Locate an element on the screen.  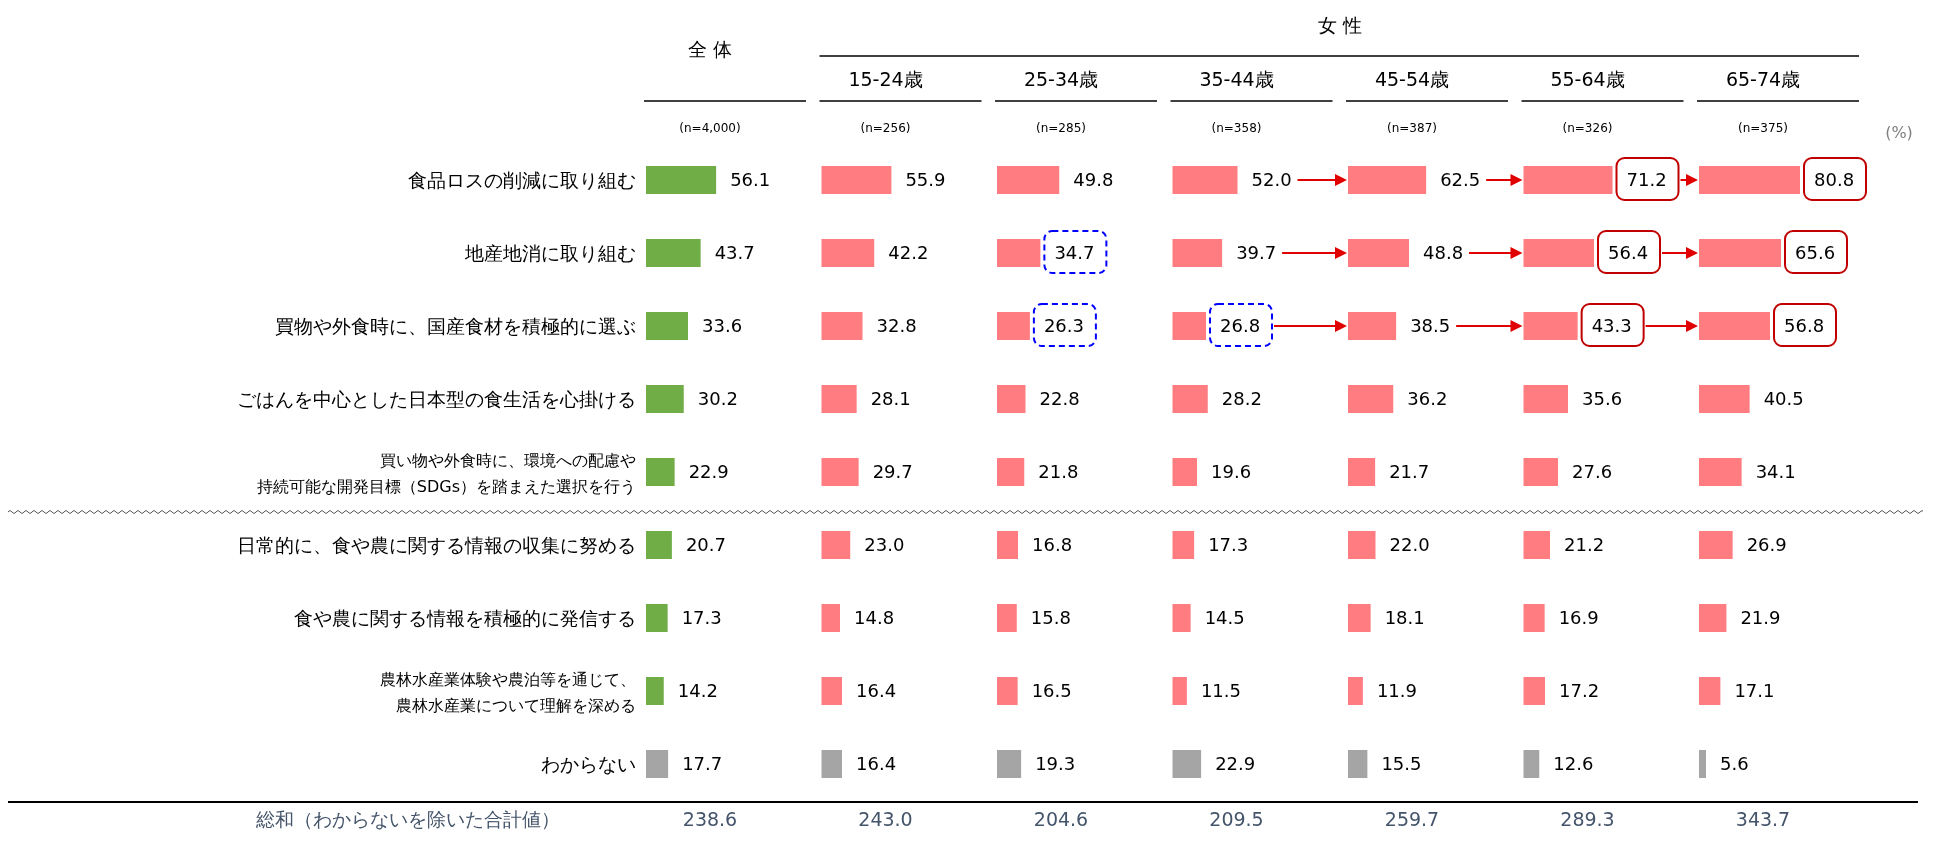
chart-title: 45-54歳 is located at coordinates (1412, 79).